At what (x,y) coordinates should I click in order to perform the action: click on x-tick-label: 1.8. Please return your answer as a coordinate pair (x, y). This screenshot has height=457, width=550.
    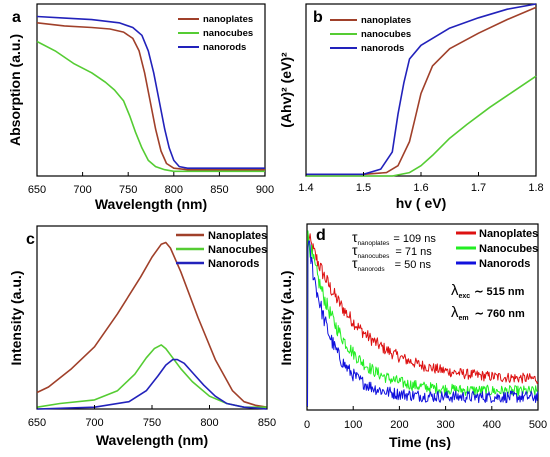
    Looking at the image, I should click on (535, 188).